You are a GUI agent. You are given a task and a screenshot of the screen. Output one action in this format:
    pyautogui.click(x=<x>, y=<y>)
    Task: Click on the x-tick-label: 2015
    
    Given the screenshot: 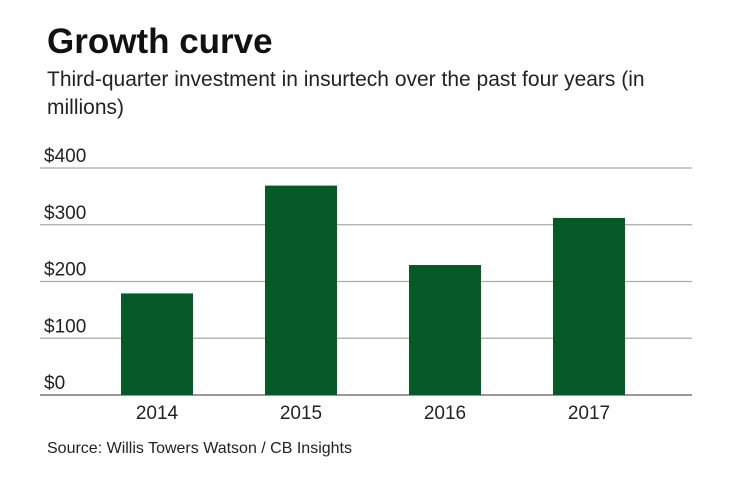 What is the action you would take?
    pyautogui.click(x=301, y=413)
    